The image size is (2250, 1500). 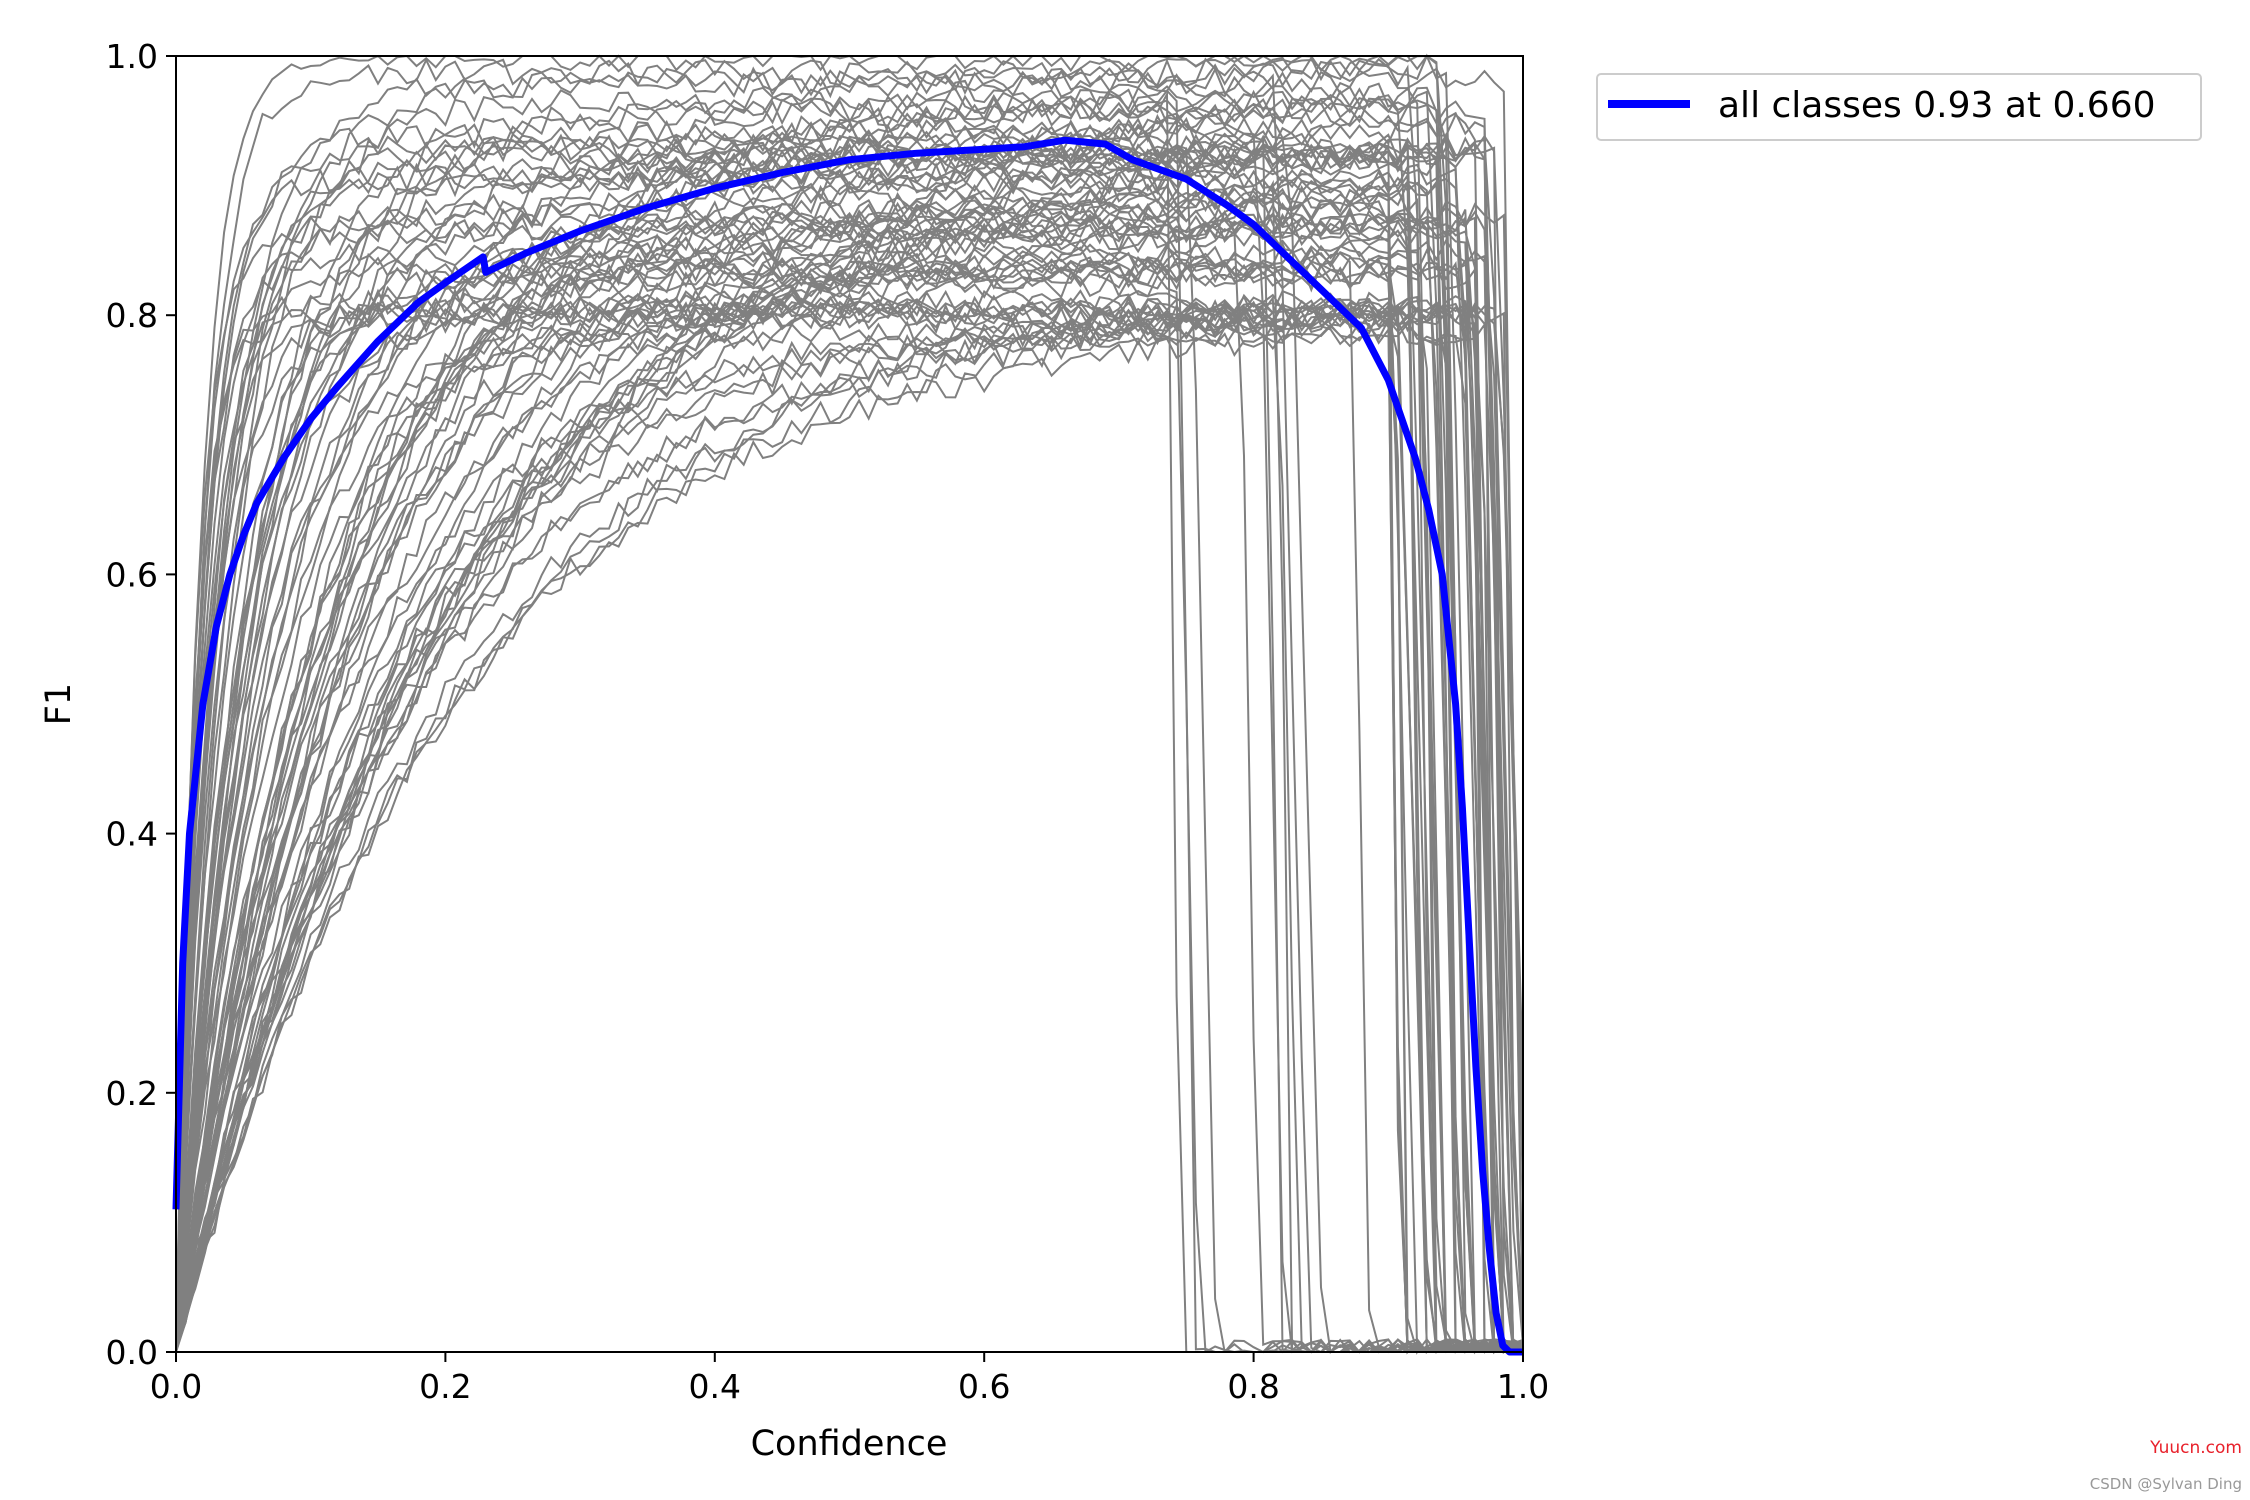 What do you see at coordinates (1937, 105) in the screenshot?
I see `legend-entry-all-classes: all classes 0.93 at 0.660` at bounding box center [1937, 105].